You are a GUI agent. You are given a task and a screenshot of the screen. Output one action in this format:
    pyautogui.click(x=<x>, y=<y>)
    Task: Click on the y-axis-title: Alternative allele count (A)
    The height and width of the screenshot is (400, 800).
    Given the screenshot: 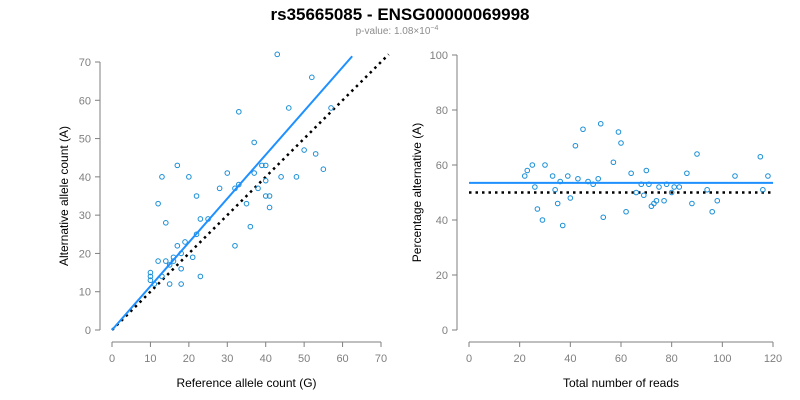 What is the action you would take?
    pyautogui.click(x=64, y=196)
    